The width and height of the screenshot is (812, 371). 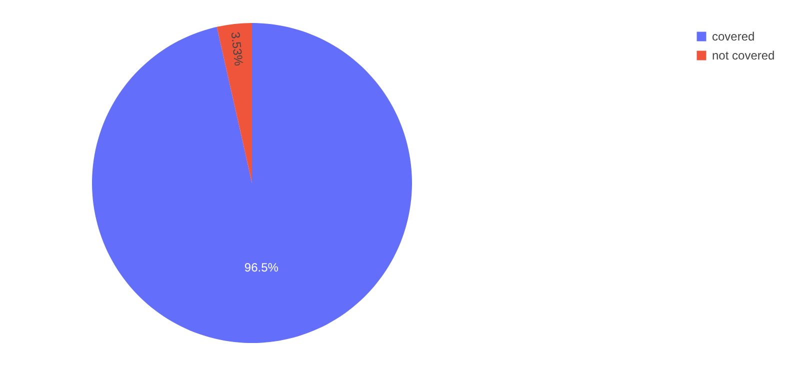 What do you see at coordinates (237, 49) in the screenshot?
I see `data-label: 3.53%` at bounding box center [237, 49].